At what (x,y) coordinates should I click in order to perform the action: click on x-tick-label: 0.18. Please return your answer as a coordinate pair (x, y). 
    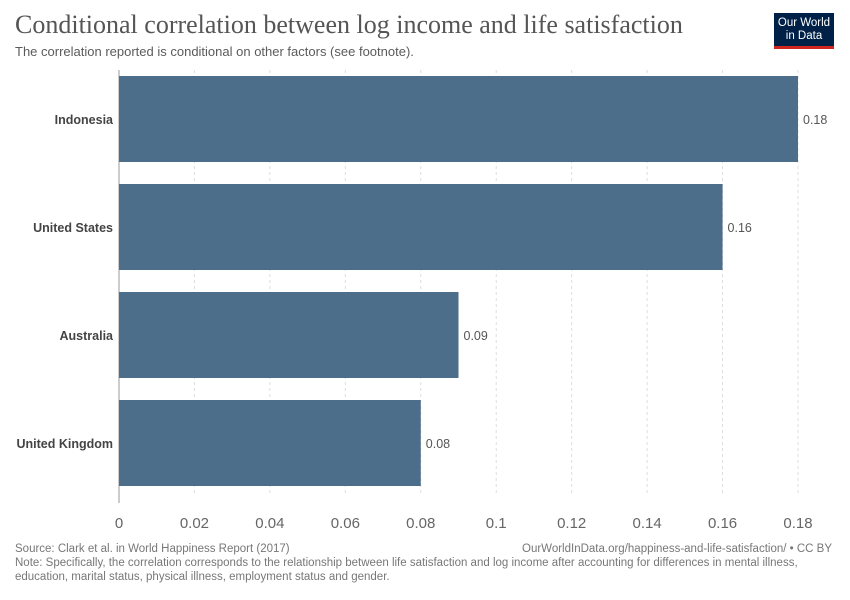
    Looking at the image, I should click on (797, 523).